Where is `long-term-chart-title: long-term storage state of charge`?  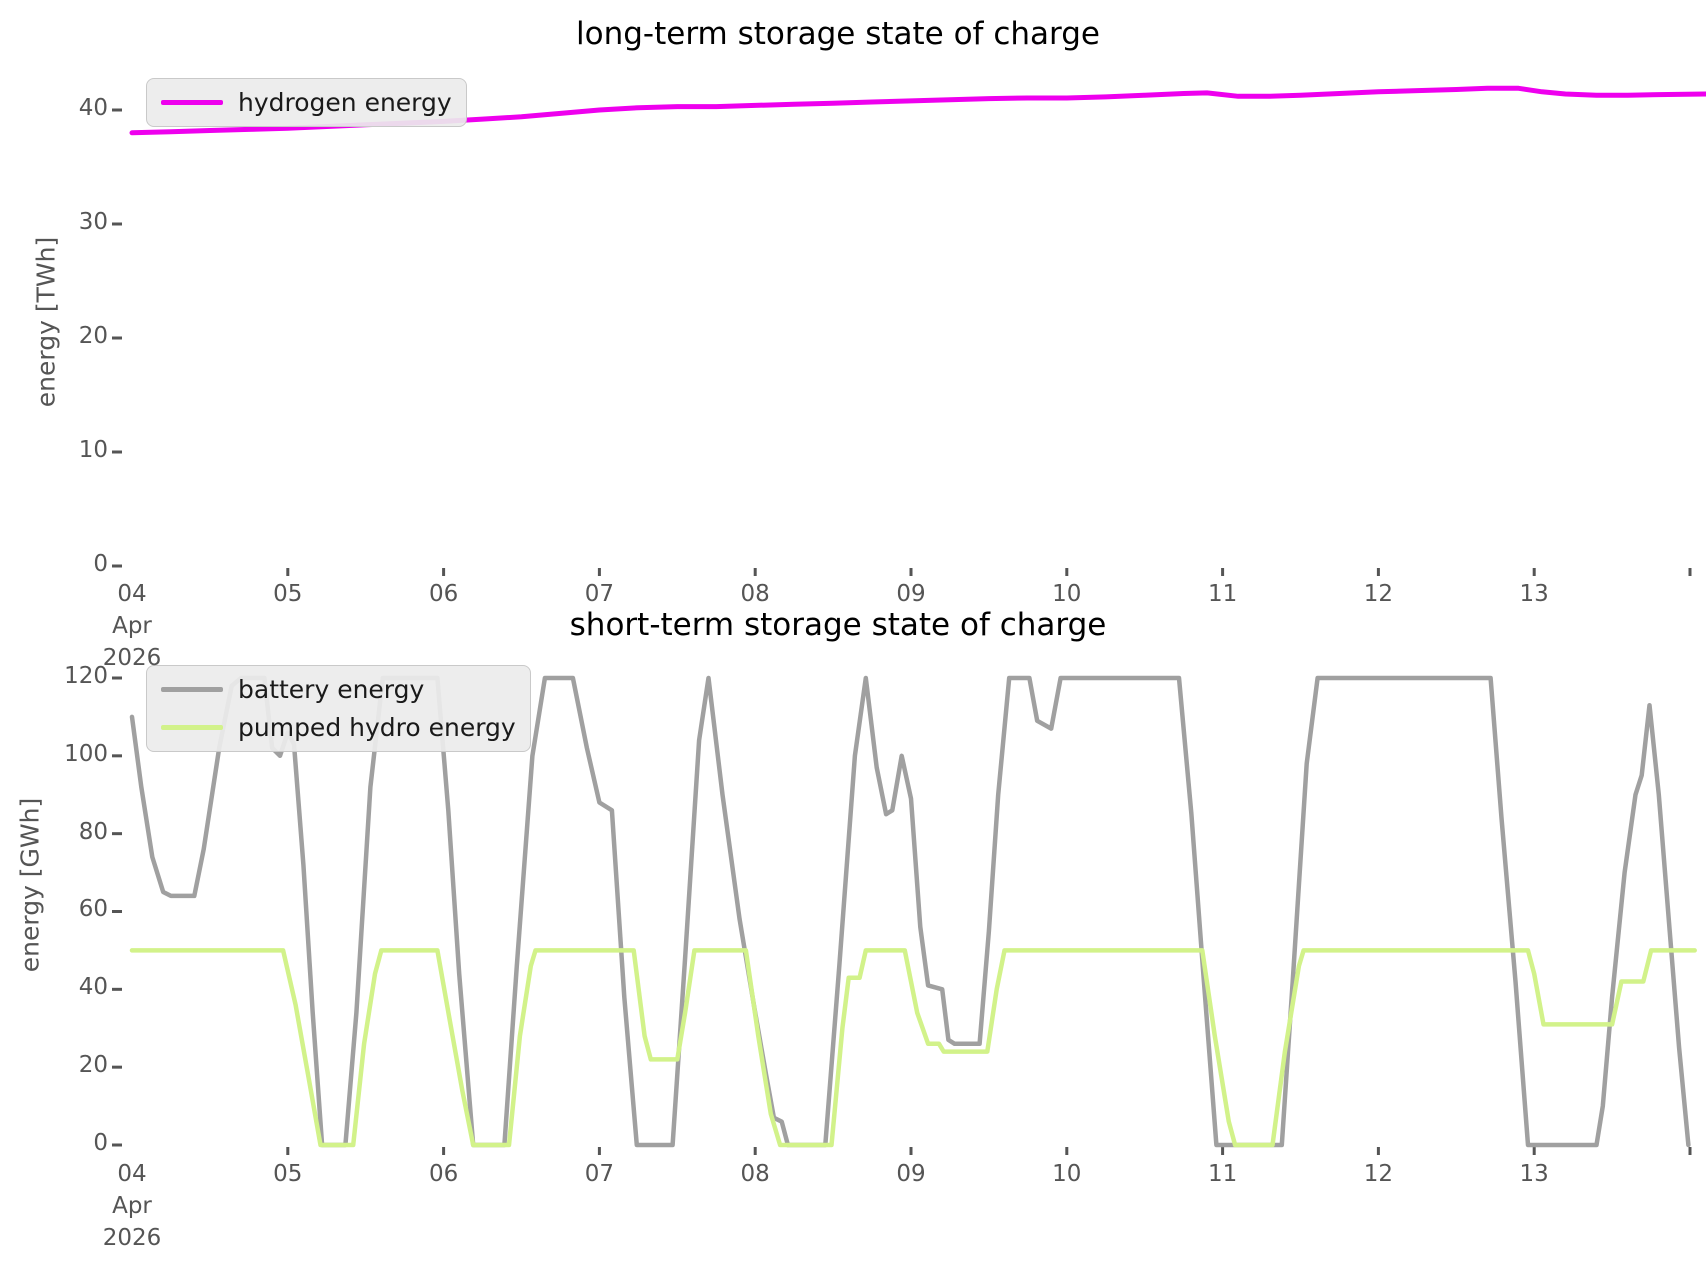 long-term-chart-title: long-term storage state of charge is located at coordinates (838, 34).